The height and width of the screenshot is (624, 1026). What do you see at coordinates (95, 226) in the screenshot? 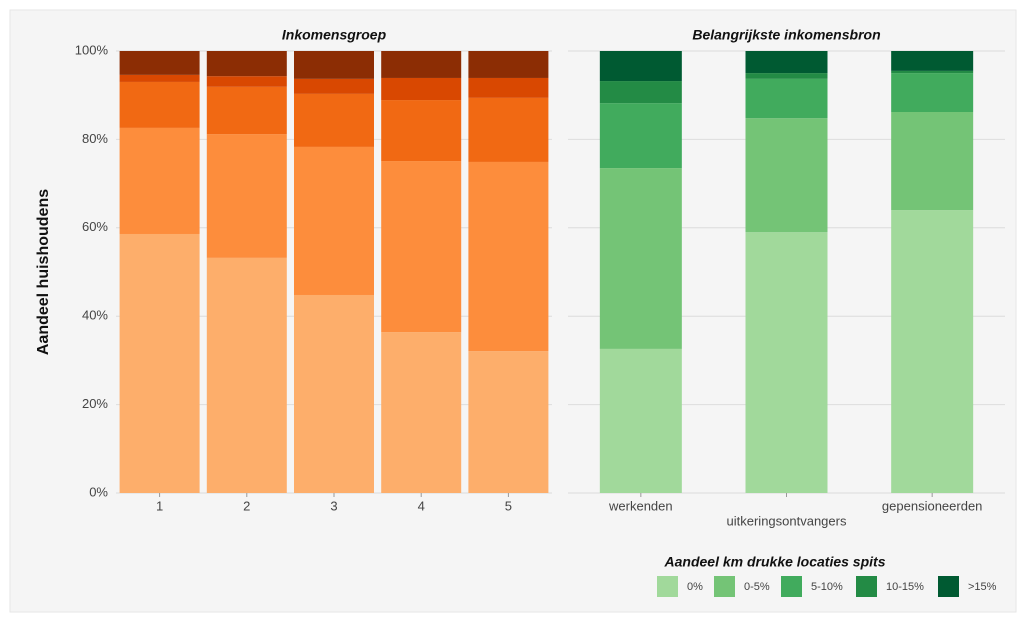
I see `y-tick-label: 60%` at bounding box center [95, 226].